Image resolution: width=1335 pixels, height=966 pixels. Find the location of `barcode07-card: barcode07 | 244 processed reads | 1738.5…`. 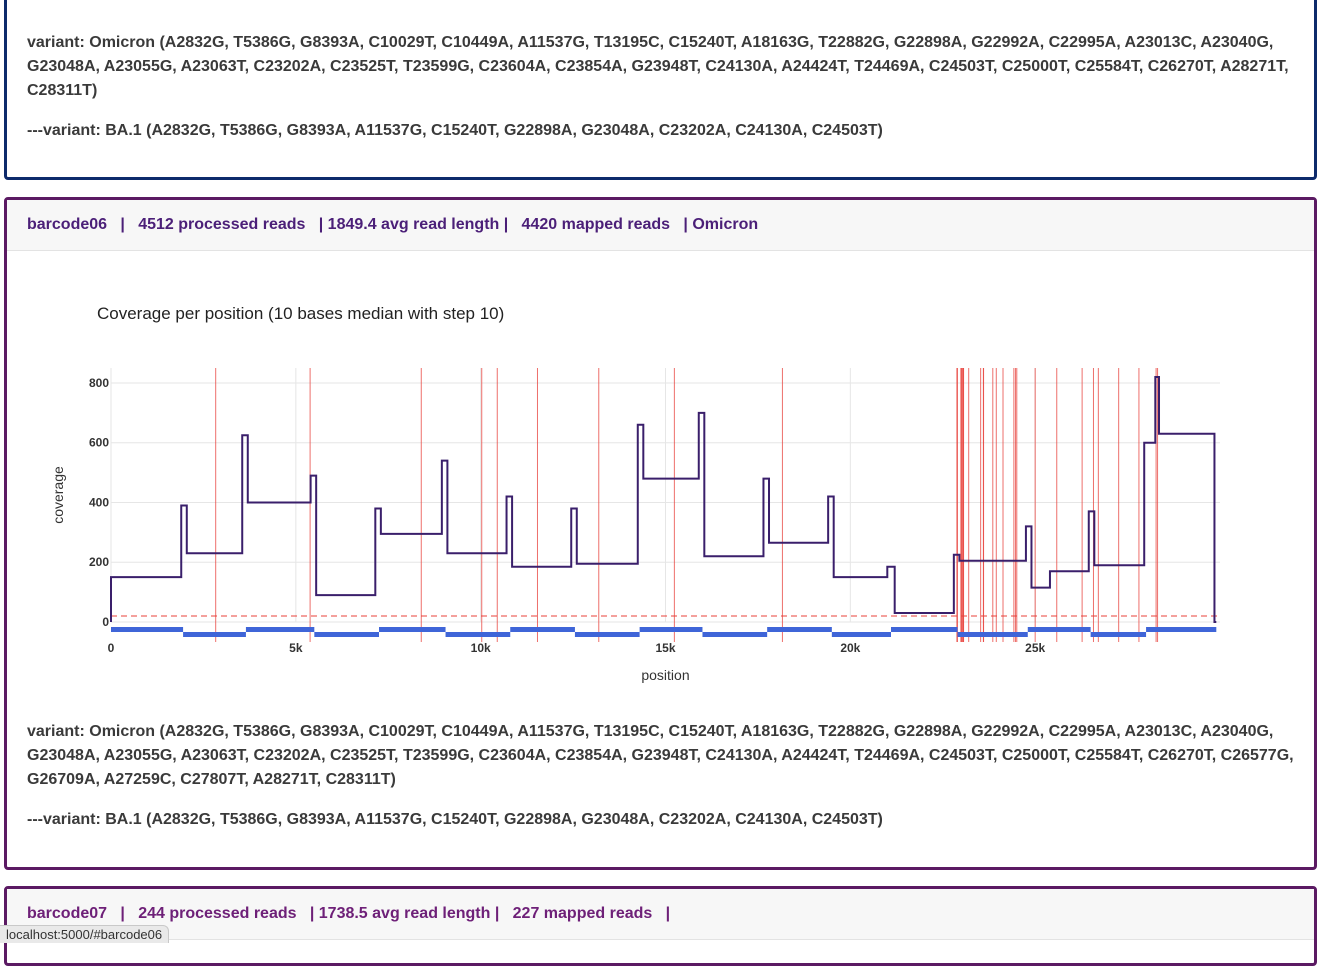

barcode07-card: barcode07 | 244 processed reads | 1738.5… is located at coordinates (660, 926).